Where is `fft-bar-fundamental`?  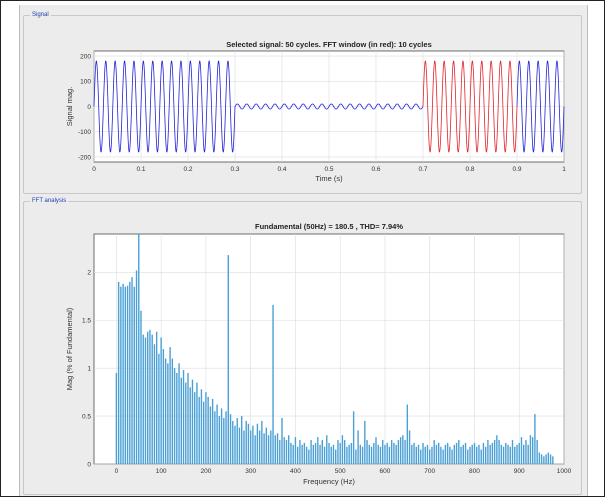 fft-bar-fundamental is located at coordinates (139, 349).